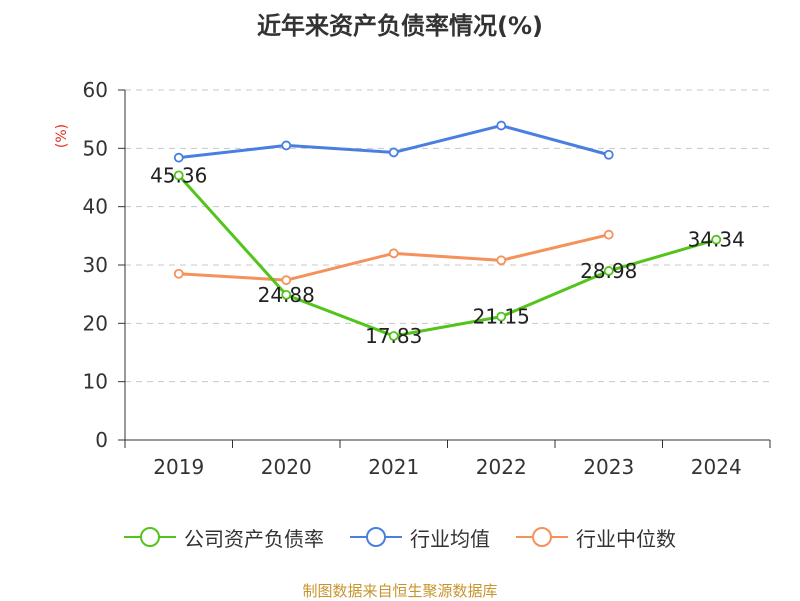 The image size is (800, 601). I want to click on legend-item: 公司资产负债率, so click(224, 537).